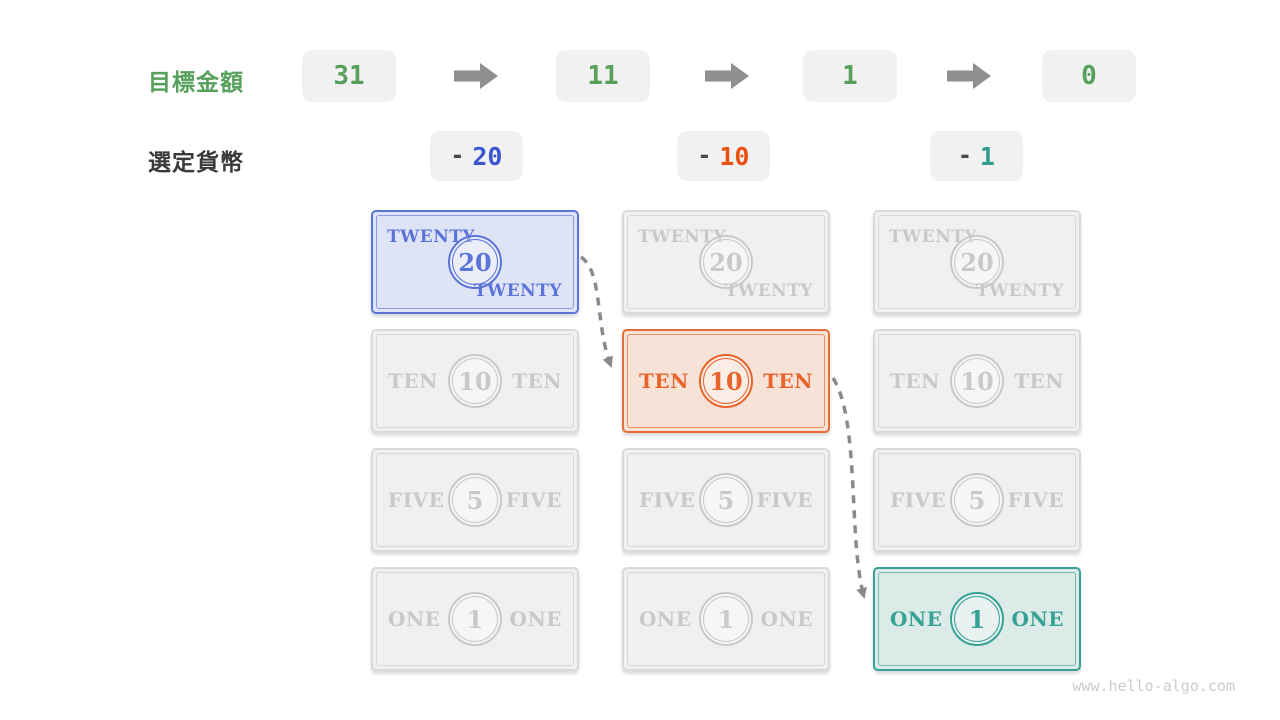  I want to click on amount-value: 0, so click(1089, 76).